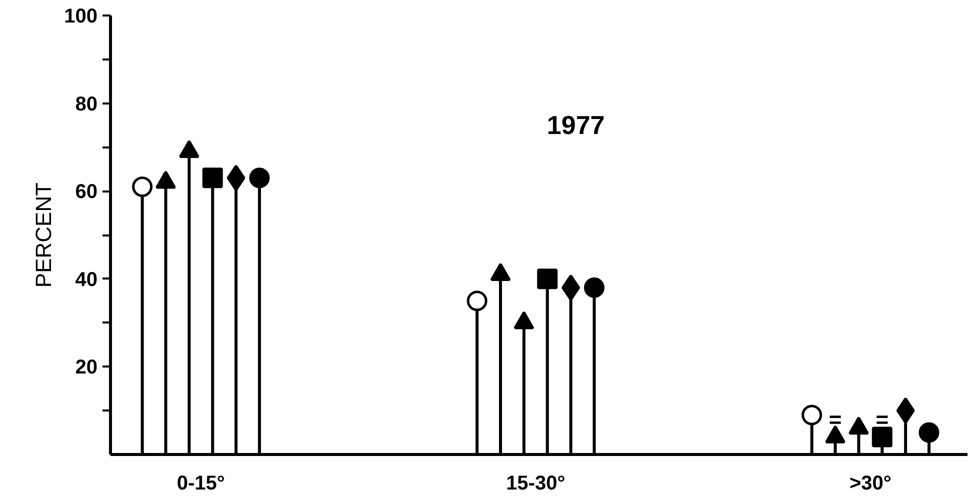 The width and height of the screenshot is (972, 504). Describe the element at coordinates (200, 483) in the screenshot. I see `x-tick-label: 0-15°` at that location.